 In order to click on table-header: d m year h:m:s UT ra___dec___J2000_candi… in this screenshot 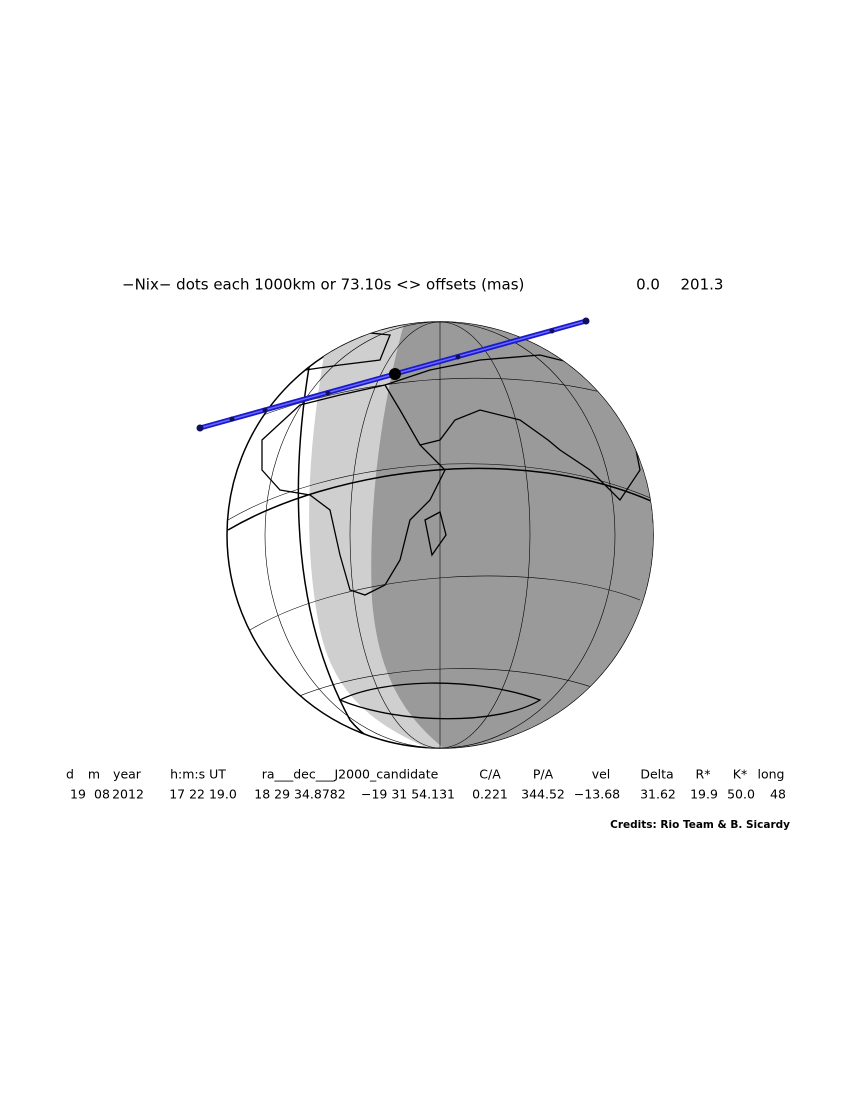, I will do `click(425, 774)`.